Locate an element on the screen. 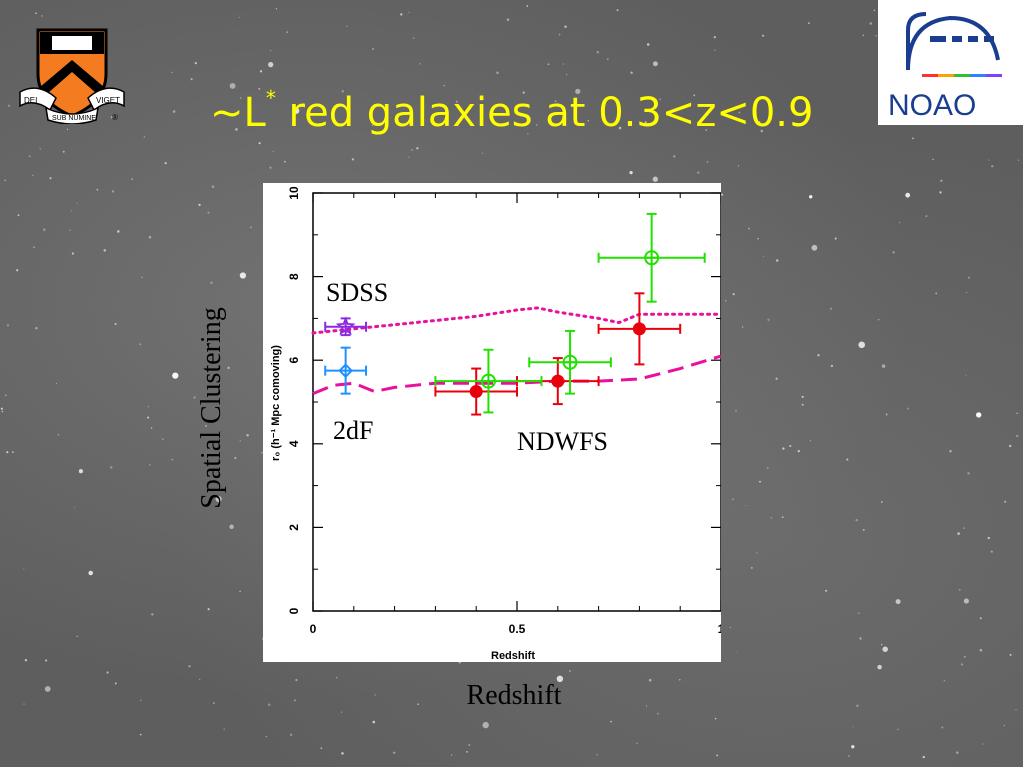 The width and height of the screenshot is (1023, 767). filled-circle-point is located at coordinates (558, 381).